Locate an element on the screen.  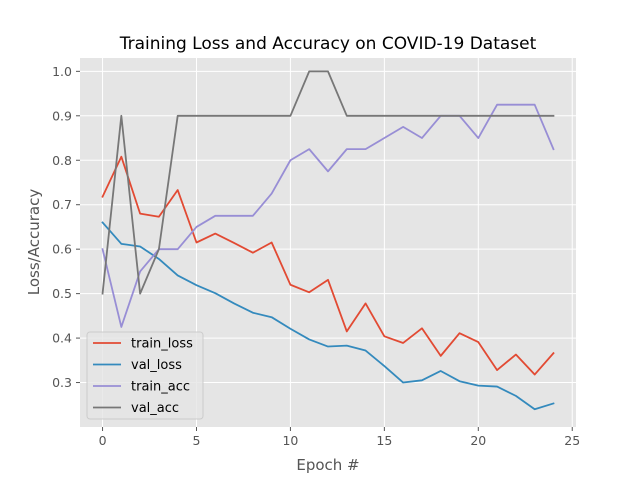
legend-box is located at coordinates (145, 375).